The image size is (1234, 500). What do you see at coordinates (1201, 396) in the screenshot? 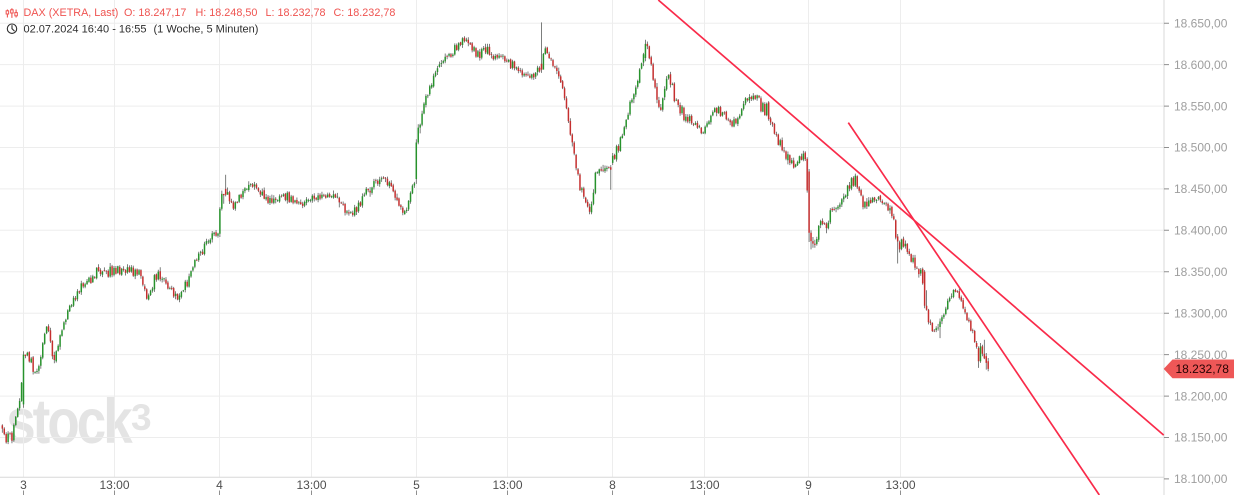
I see `svg-text: 18.200,00` at bounding box center [1201, 396].